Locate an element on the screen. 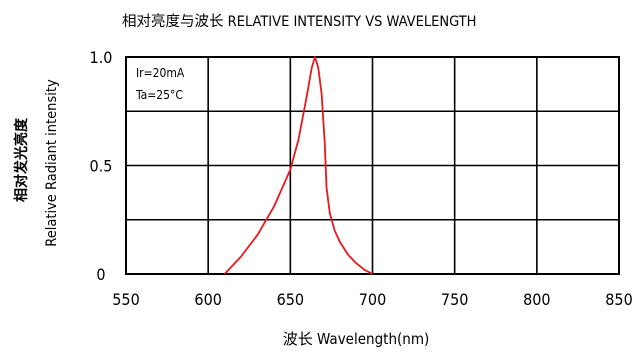 This screenshot has height=354, width=633. y-tick-labels: 1.0 0.5 0 is located at coordinates (101, 166).